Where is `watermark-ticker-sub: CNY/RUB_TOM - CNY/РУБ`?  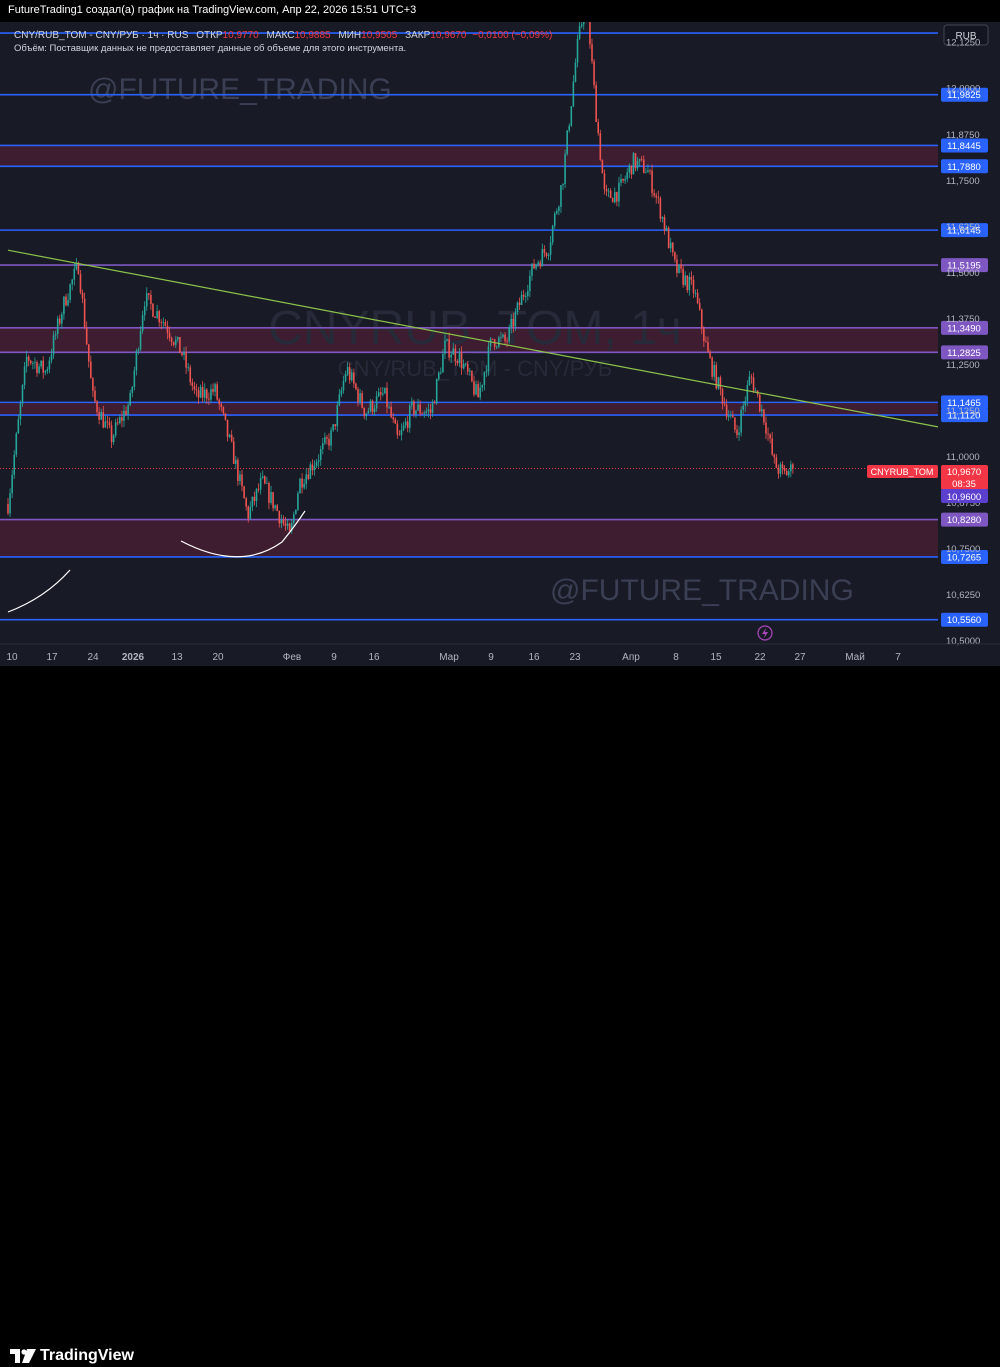 watermark-ticker-sub: CNY/RUB_TOM - CNY/РУБ is located at coordinates (475, 368).